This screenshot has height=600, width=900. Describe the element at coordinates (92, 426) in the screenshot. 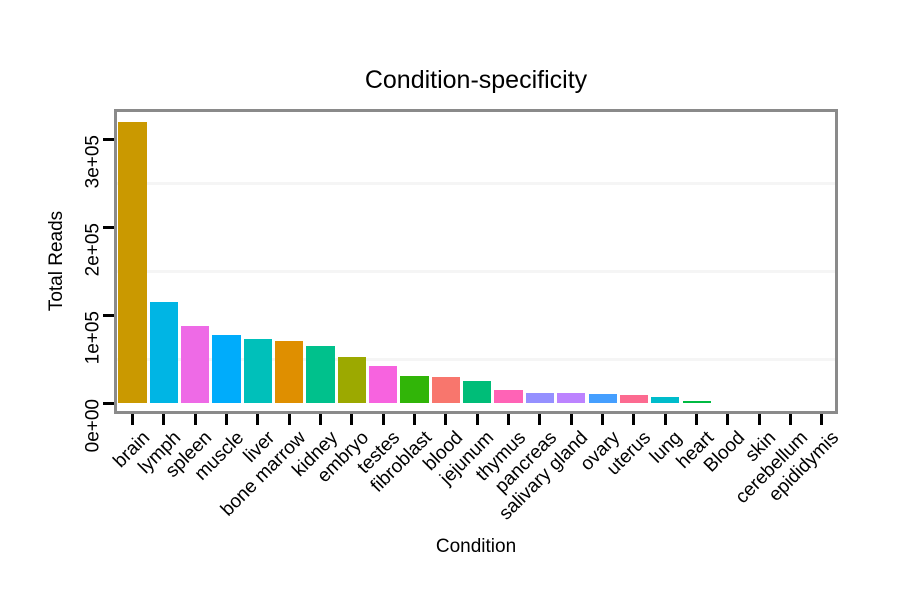

I see `y-axis-tick-label: 0e+00` at that location.